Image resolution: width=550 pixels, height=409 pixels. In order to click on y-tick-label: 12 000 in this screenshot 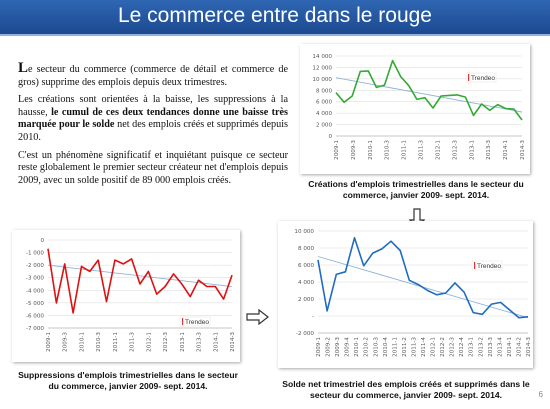, I will do `click(322, 68)`.